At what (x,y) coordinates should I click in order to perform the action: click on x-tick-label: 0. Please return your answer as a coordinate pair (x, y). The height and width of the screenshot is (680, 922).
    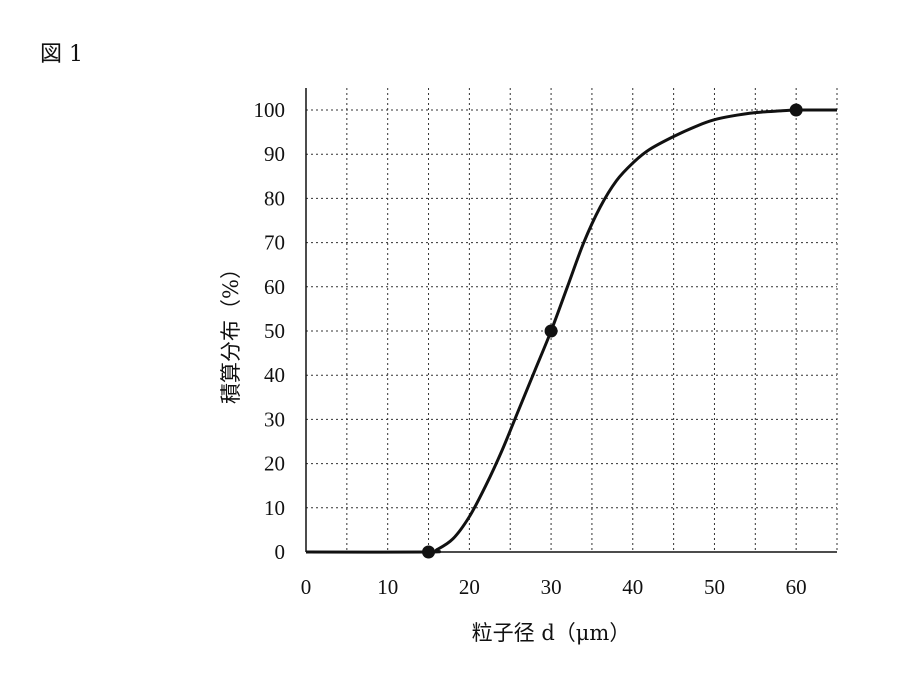
    Looking at the image, I should click on (306, 587).